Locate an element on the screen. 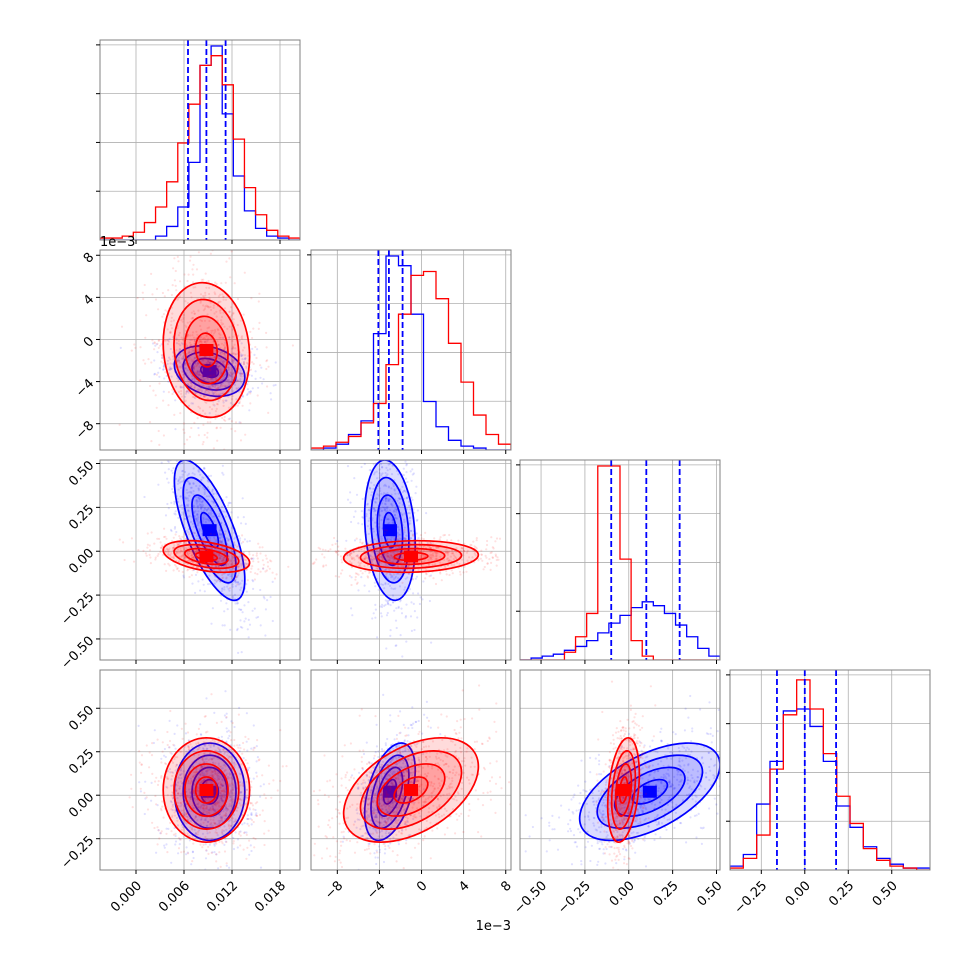 Image resolution: width=970 pixels, height=970 pixels. panel-3-3-content is located at coordinates (830, 770).